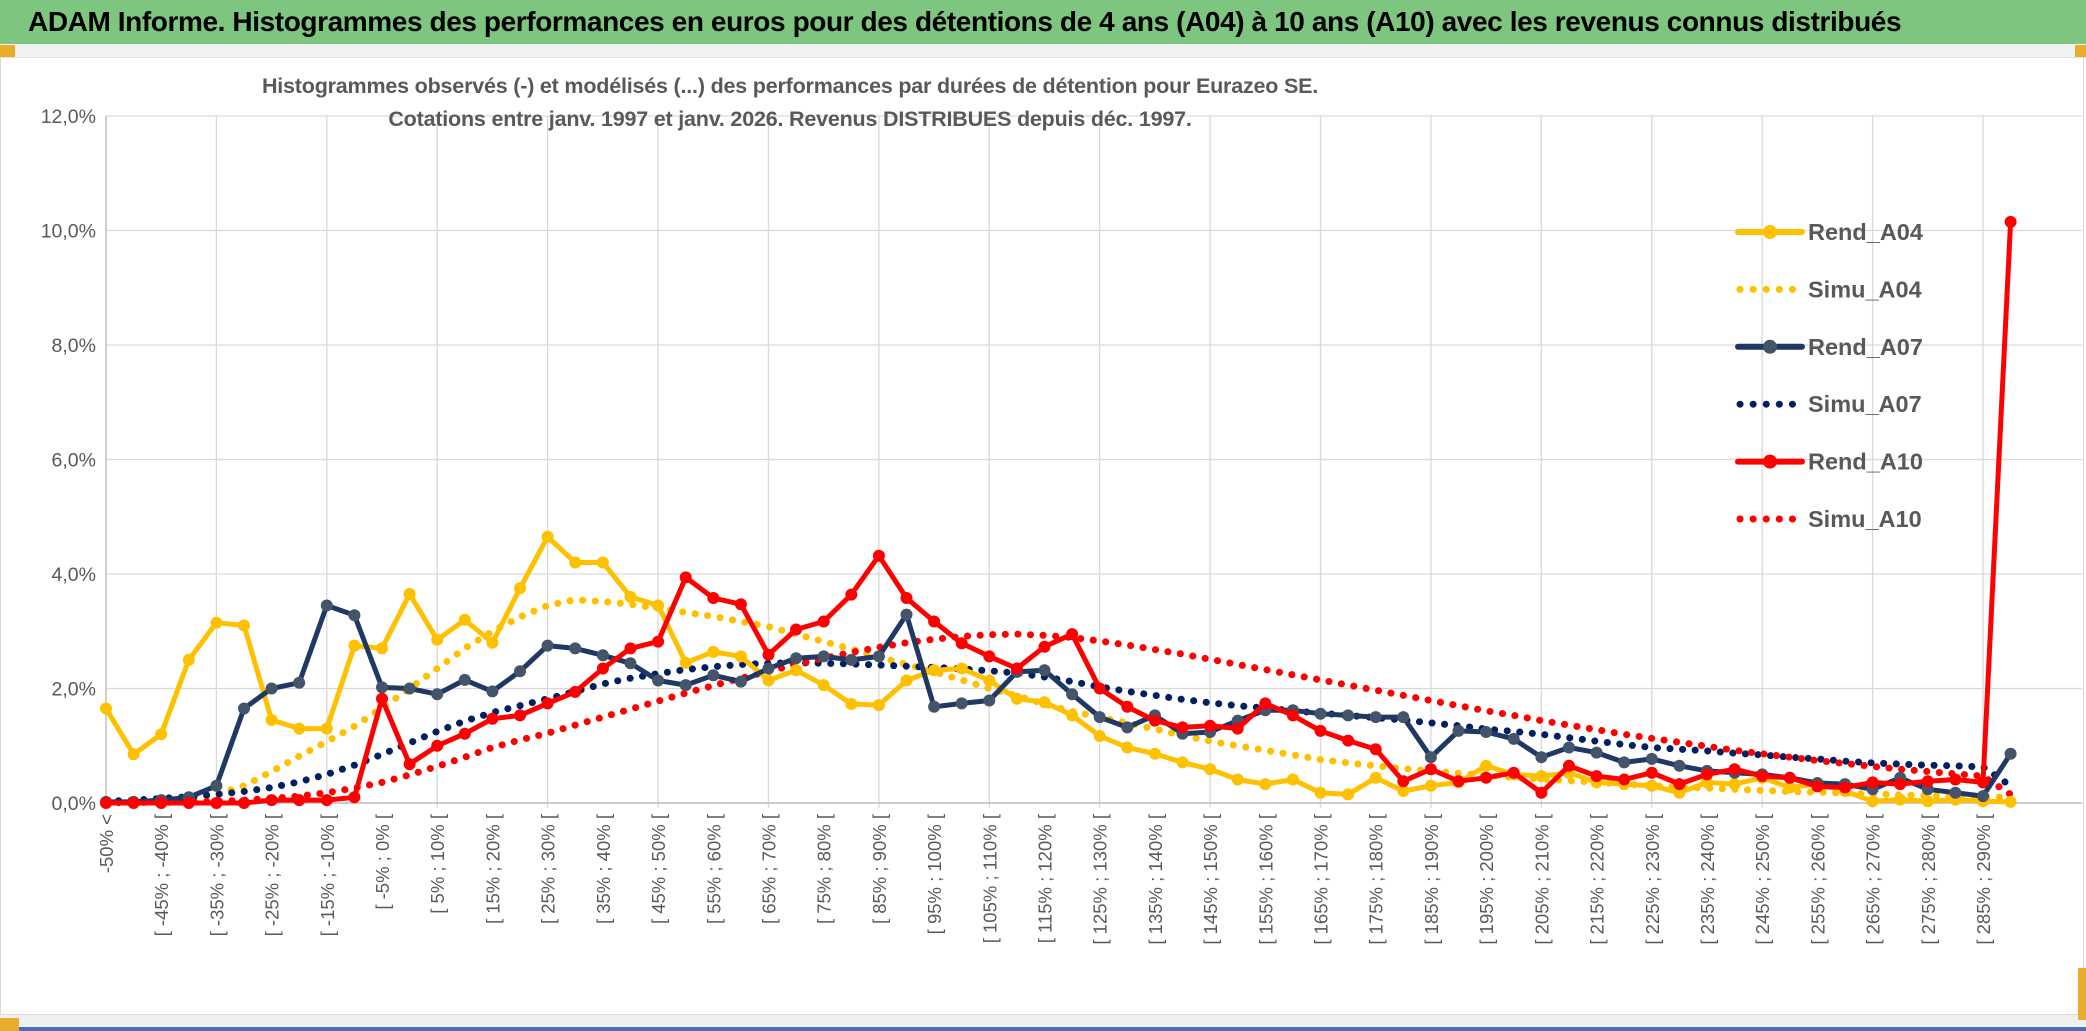  Describe the element at coordinates (1829, 289) in the screenshot. I see `legend-entry-Simu_A04: Simu_A04` at that location.